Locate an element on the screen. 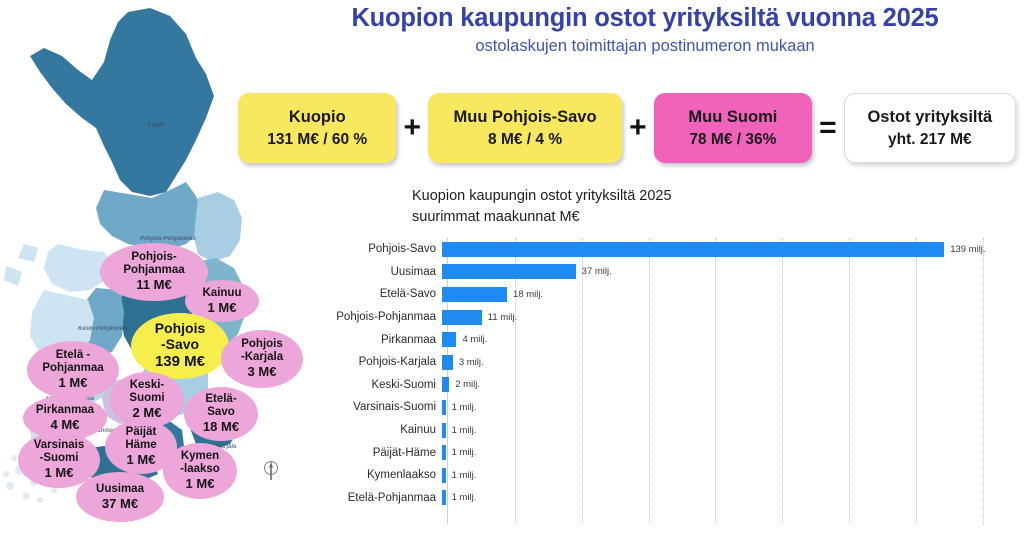 Image resolution: width=1024 pixels, height=536 pixels. chart-bar-row: Keski-Suomi 2 milj. is located at coordinates (677, 385).